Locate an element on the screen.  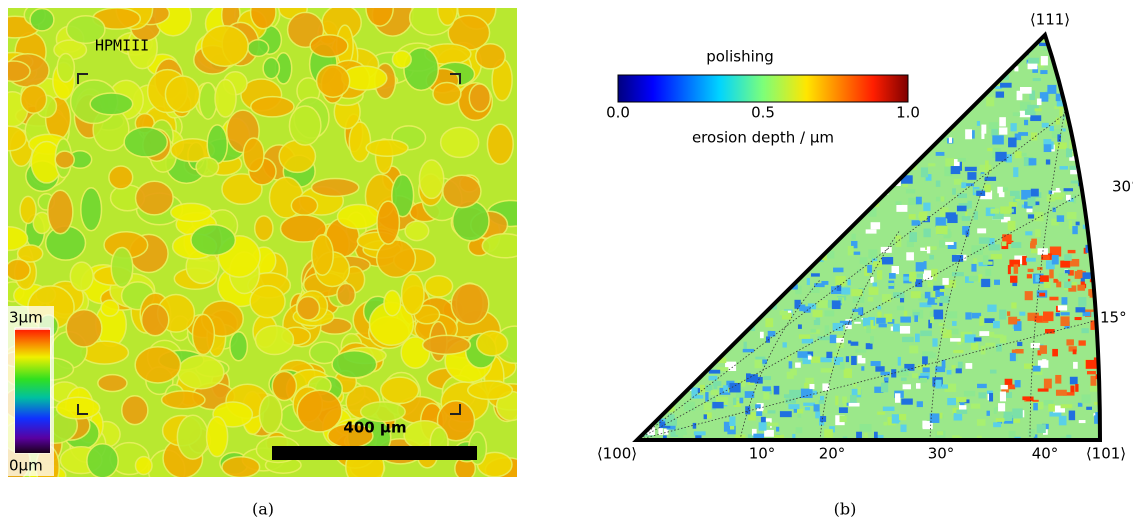
height-colorbar is located at coordinates (32, 391).